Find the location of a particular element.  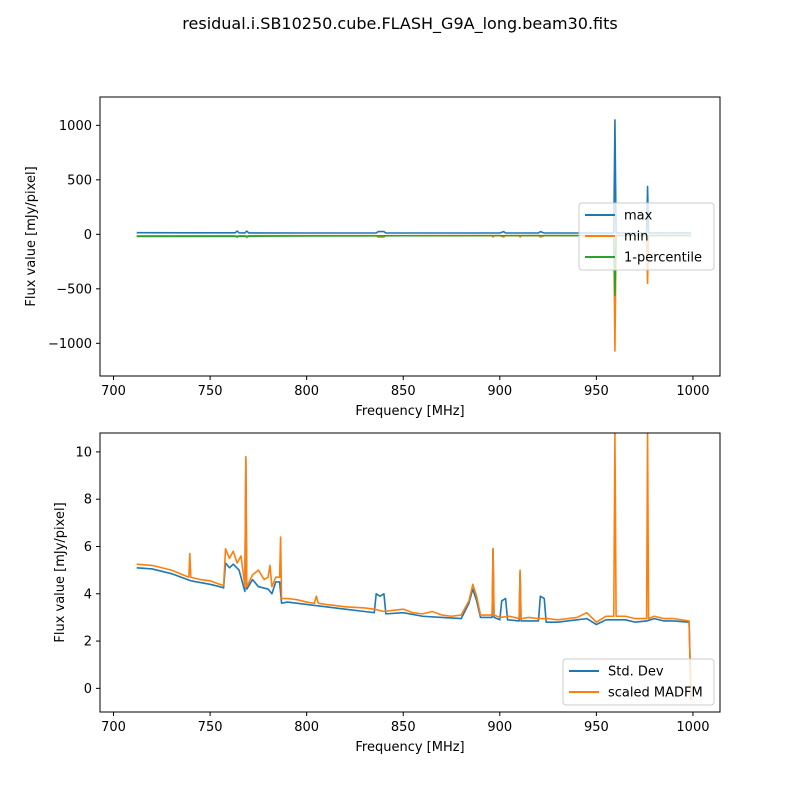

legend: Std. Dev scaled MADFM is located at coordinates (638, 682).